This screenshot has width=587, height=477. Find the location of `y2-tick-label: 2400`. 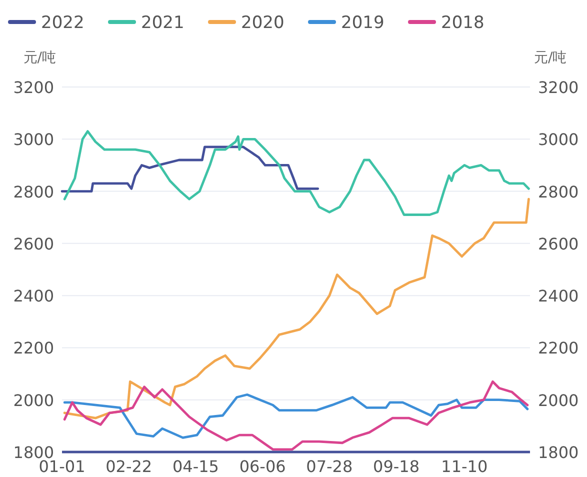

y2-tick-label: 2400 is located at coordinates (558, 296).